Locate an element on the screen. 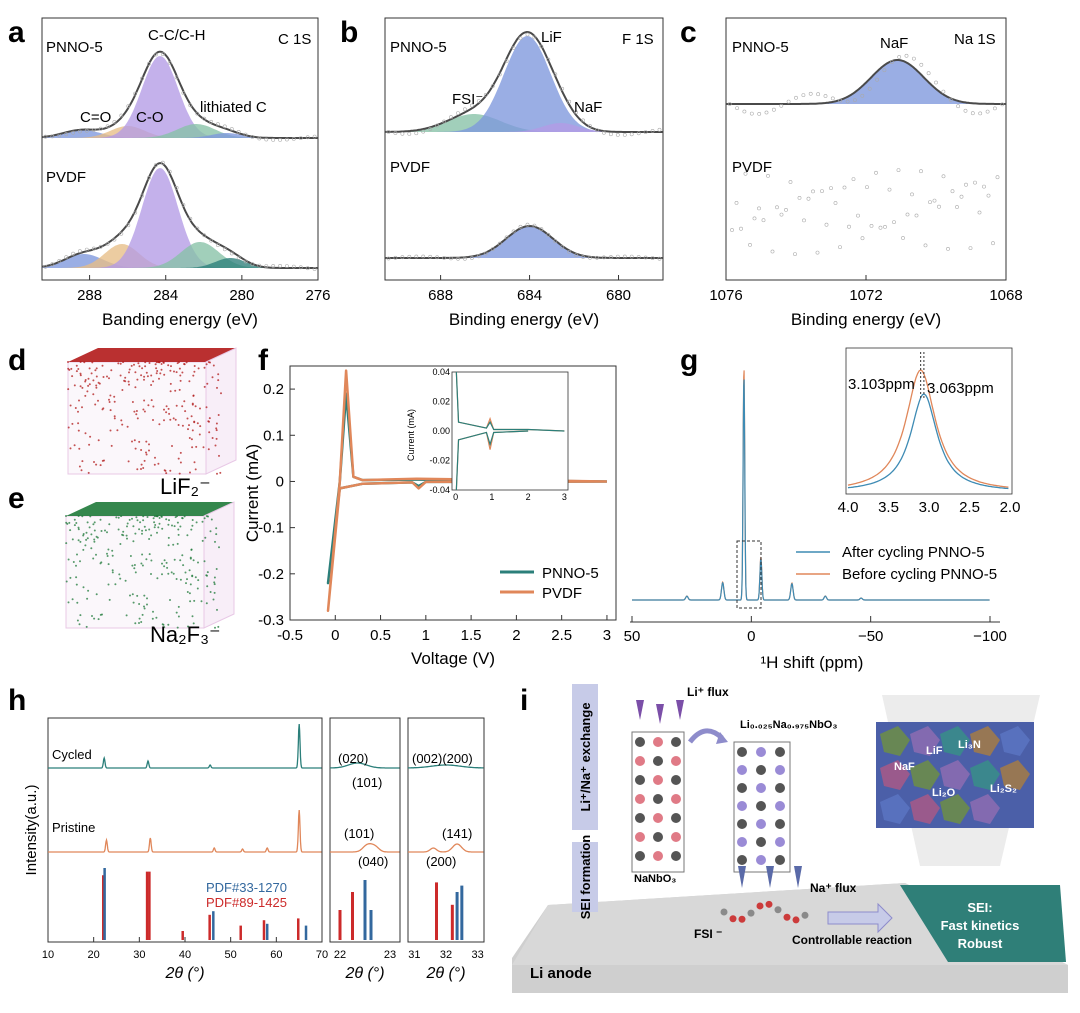 This screenshot has height=1013, width=1080. pg-legend-after: After cycling PNNO-5 is located at coordinates (913, 552).